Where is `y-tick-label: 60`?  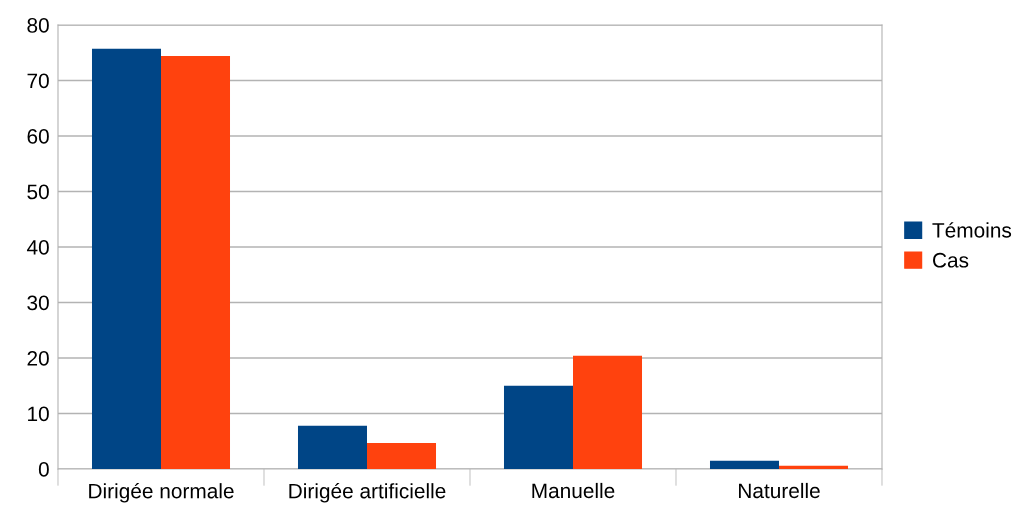 y-tick-label: 60 is located at coordinates (38, 136).